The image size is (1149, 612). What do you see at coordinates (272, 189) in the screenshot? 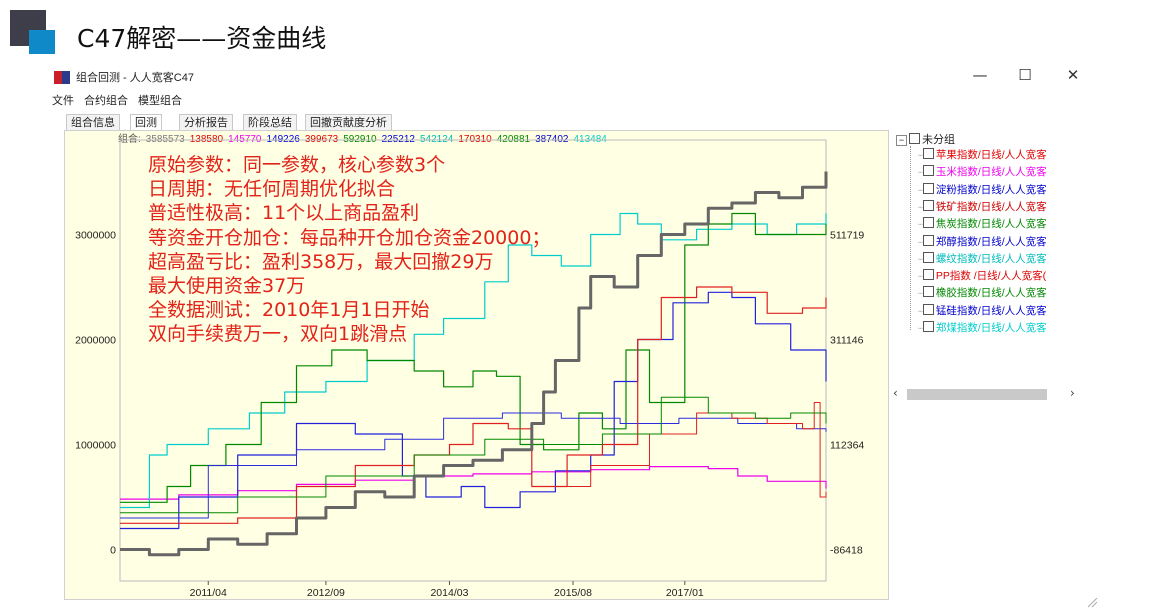
I see `strategy-note-line: 日周期：无任何周期优化拟合` at bounding box center [272, 189].